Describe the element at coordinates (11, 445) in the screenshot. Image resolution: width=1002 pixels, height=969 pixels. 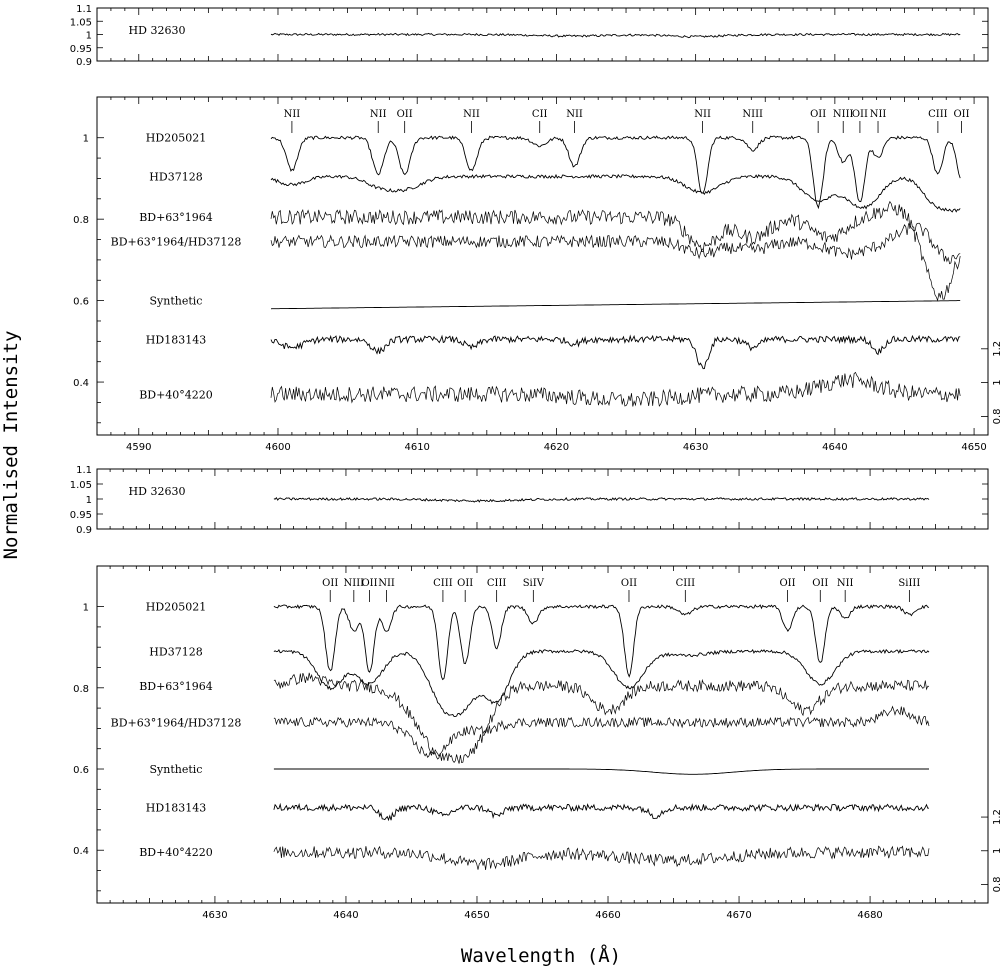
I see `y-axis-label: Normalised Intensity` at that location.